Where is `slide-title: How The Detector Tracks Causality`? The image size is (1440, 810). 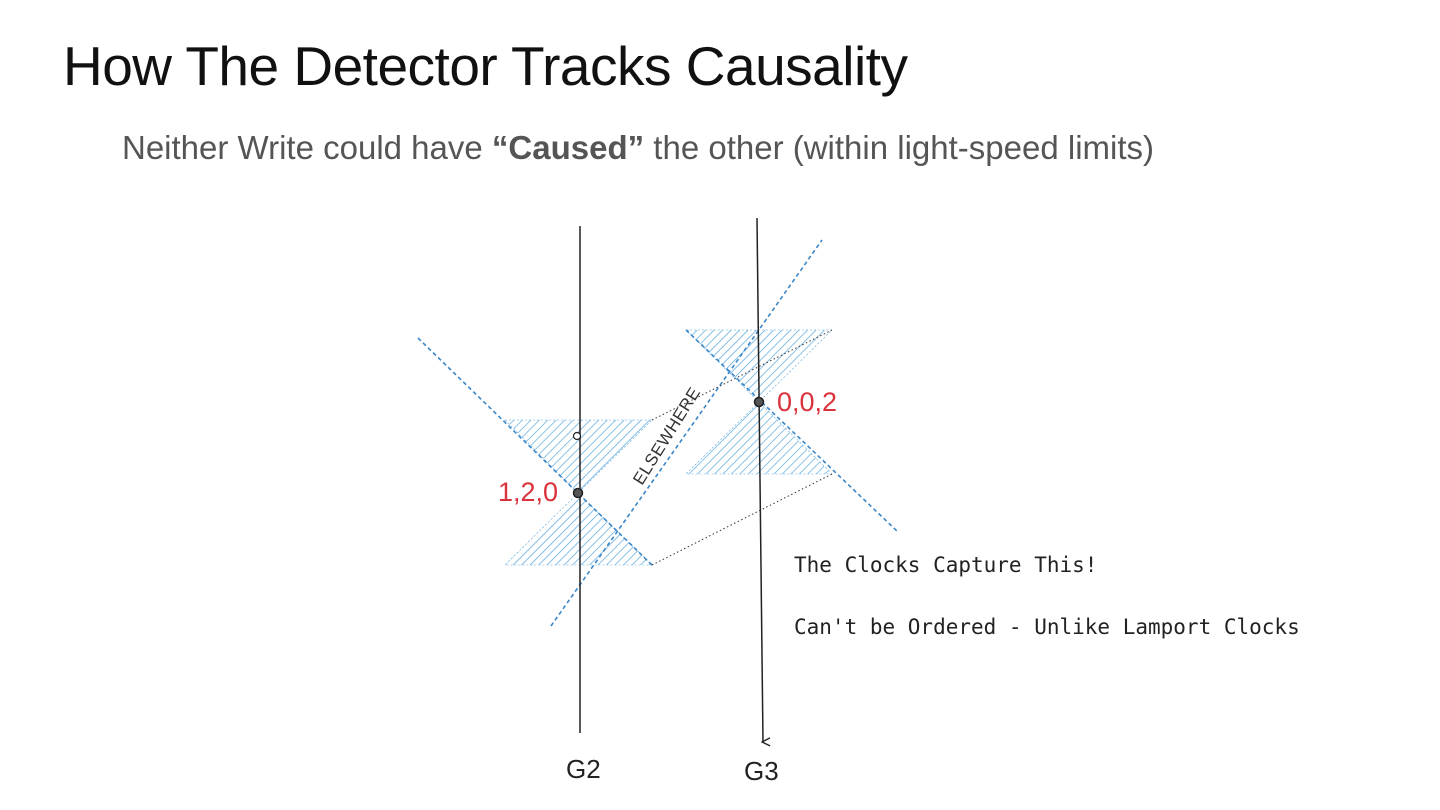
slide-title: How The Detector Tracks Causality is located at coordinates (485, 66).